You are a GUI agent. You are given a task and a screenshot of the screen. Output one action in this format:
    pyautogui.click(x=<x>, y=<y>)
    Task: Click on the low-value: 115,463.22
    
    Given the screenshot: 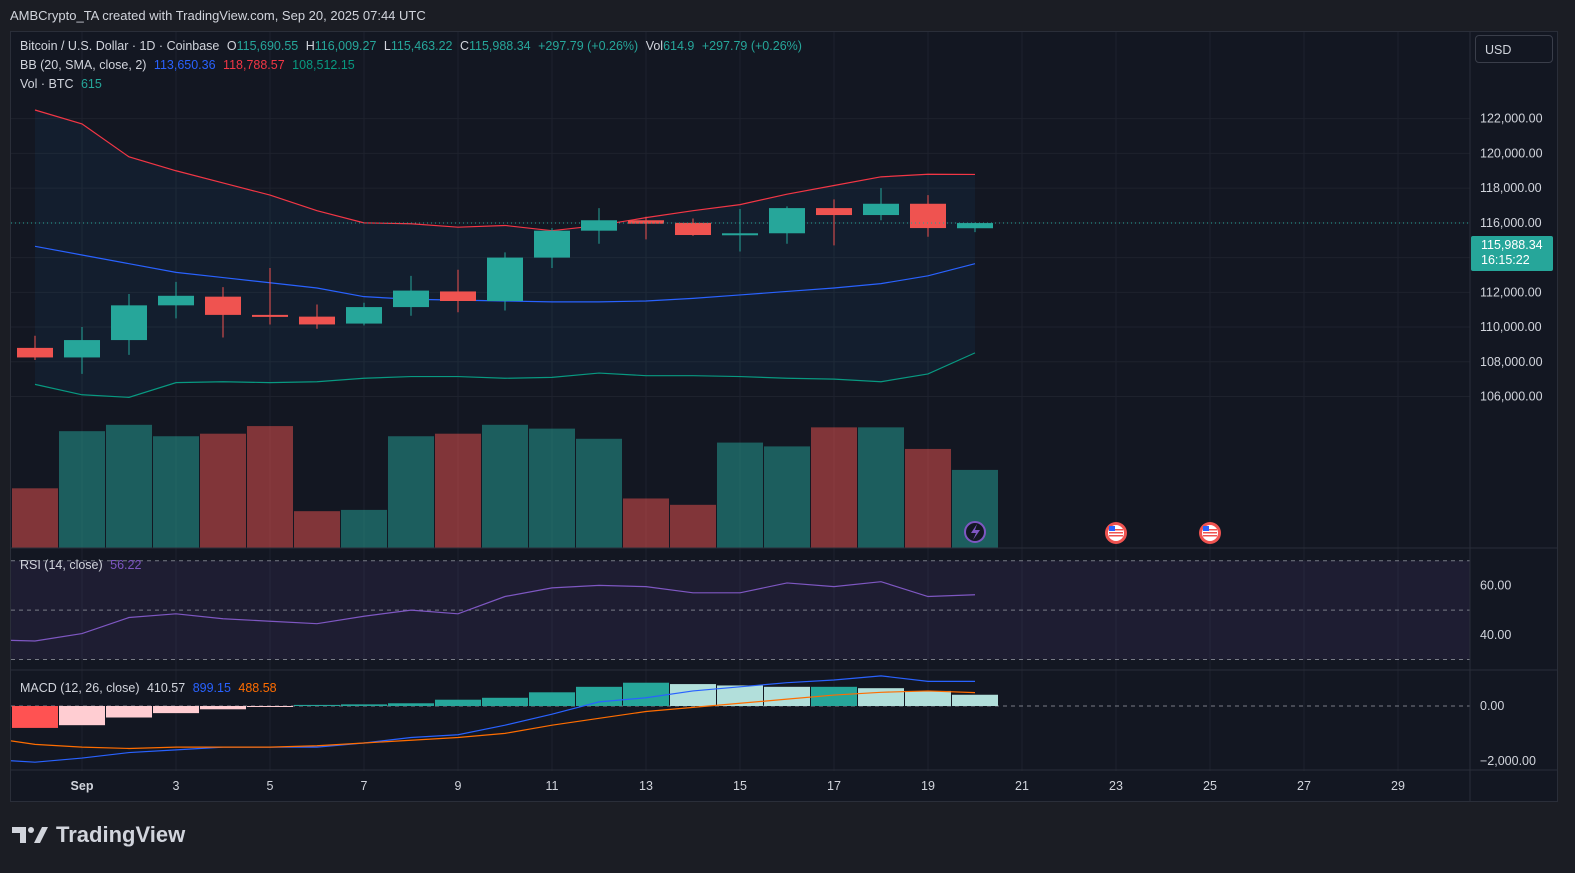 What is the action you would take?
    pyautogui.click(x=421, y=46)
    